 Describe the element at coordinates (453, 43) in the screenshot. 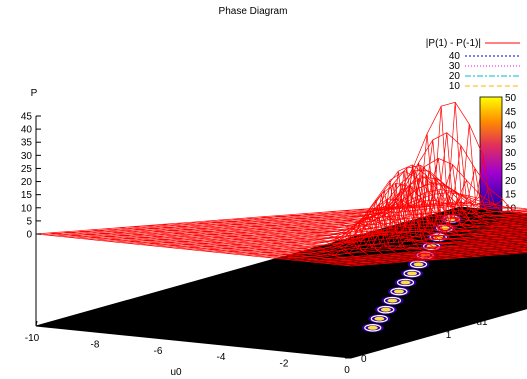

I see `legend-surface-label: |P(1) - P(-1)|` at that location.